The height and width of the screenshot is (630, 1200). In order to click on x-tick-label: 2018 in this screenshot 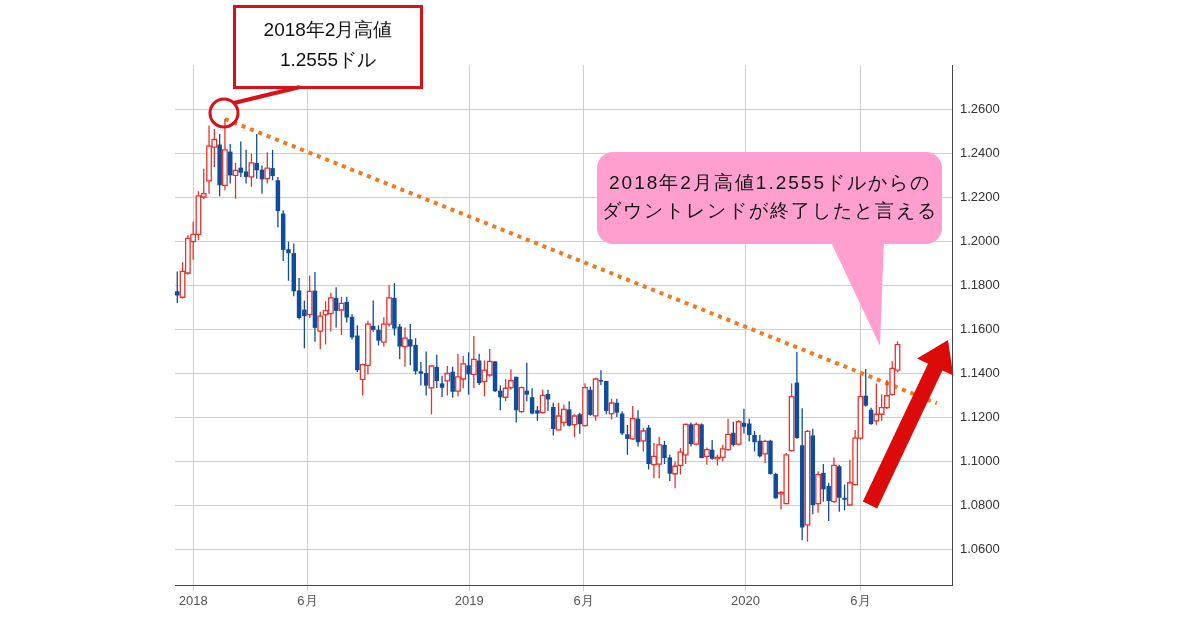, I will do `click(193, 601)`.